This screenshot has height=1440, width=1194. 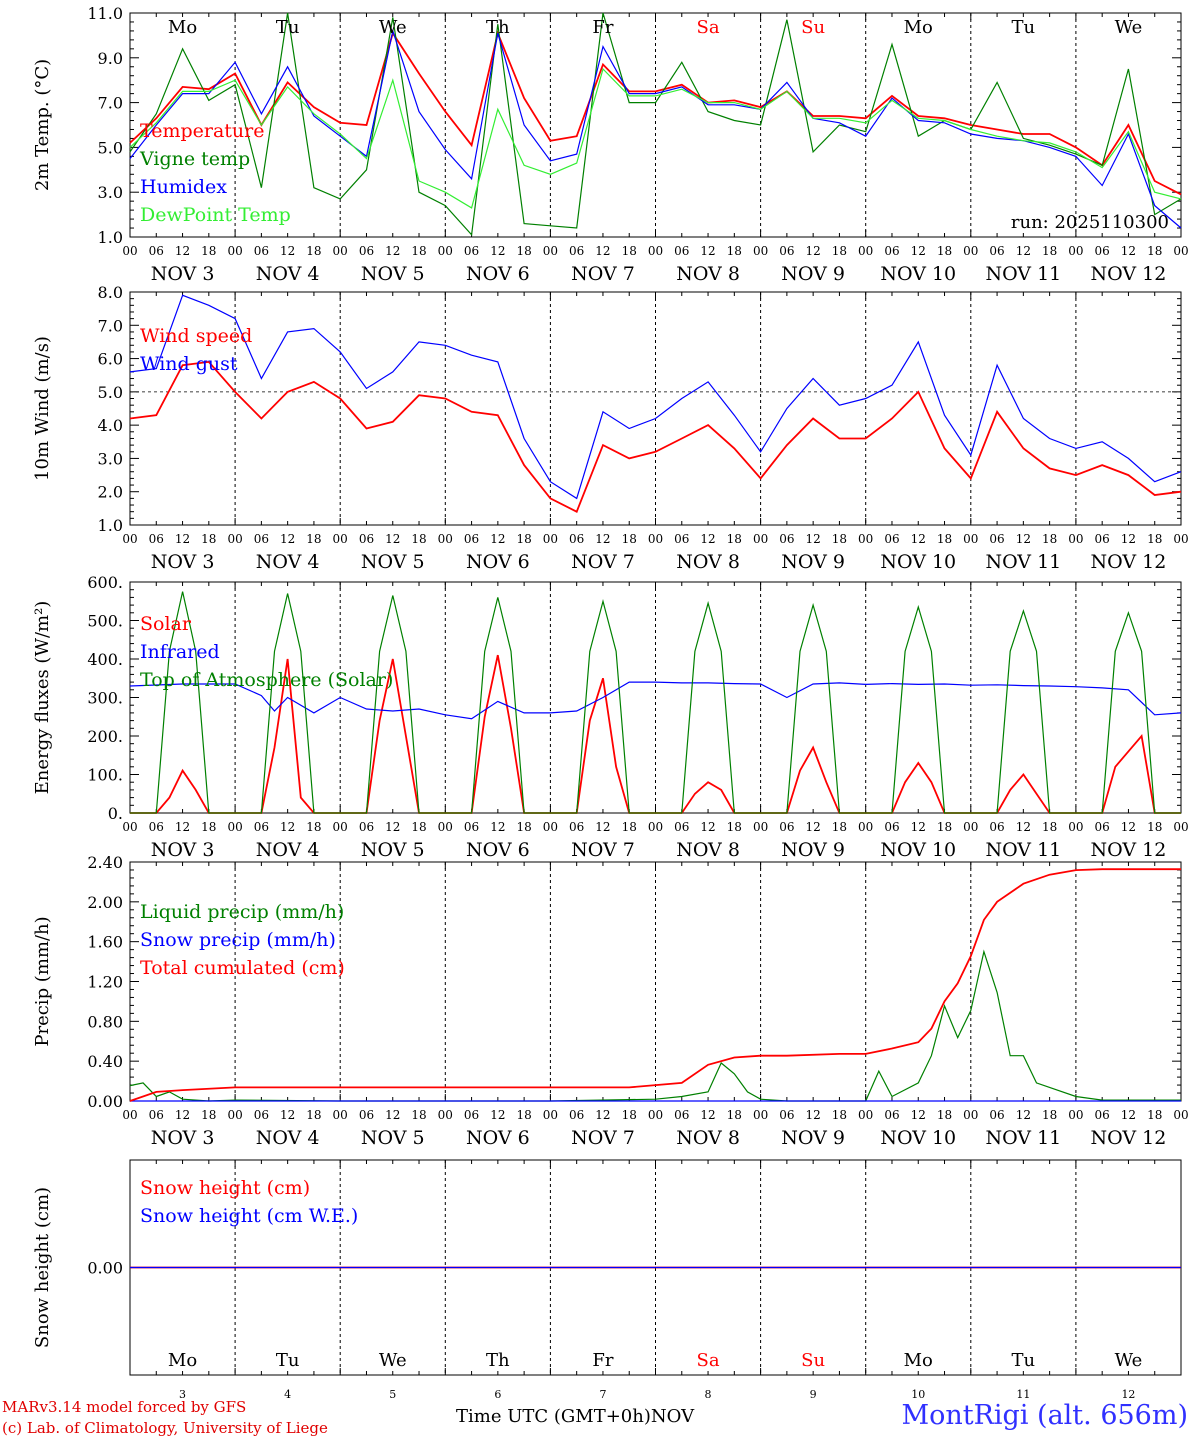 What do you see at coordinates (1129, 562) in the screenshot?
I see `date-label: NOV 12` at bounding box center [1129, 562].